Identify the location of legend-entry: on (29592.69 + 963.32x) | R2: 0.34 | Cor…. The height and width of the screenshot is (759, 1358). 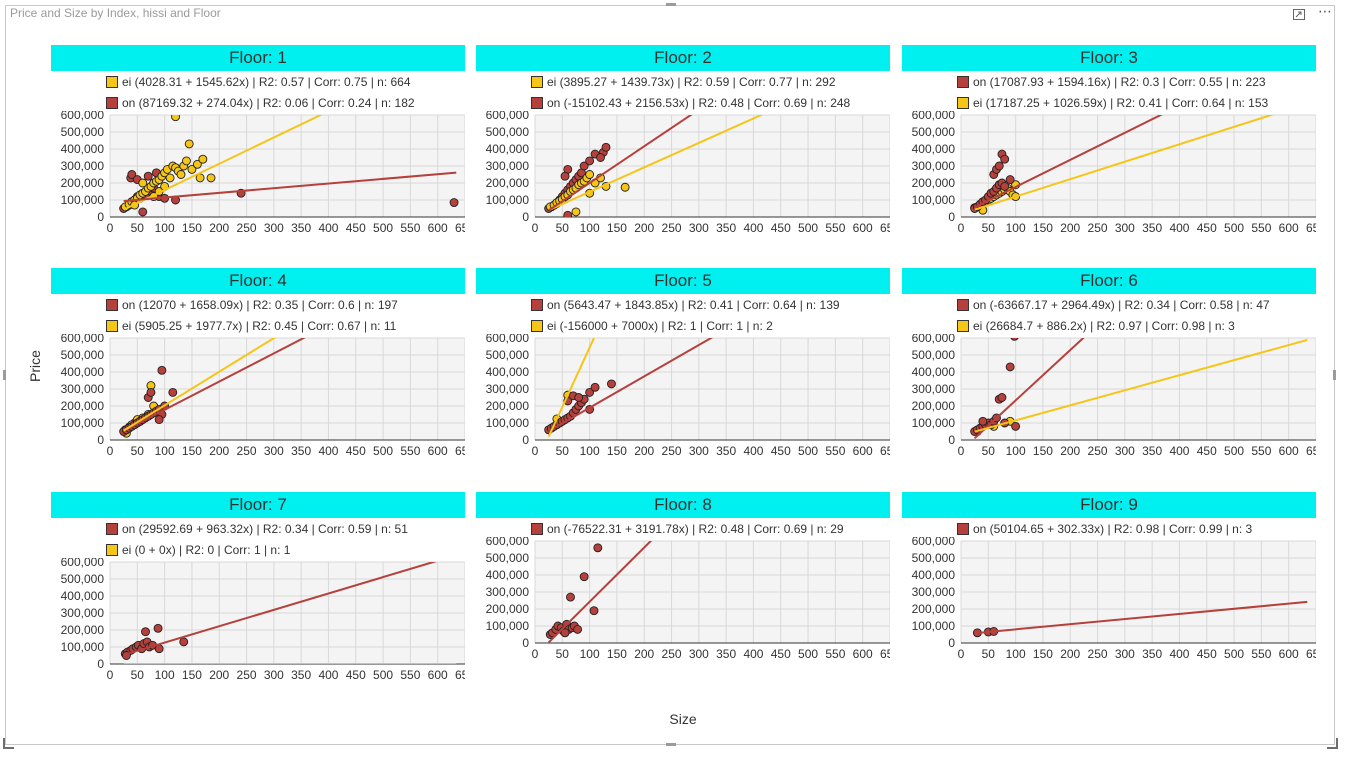
(257, 529).